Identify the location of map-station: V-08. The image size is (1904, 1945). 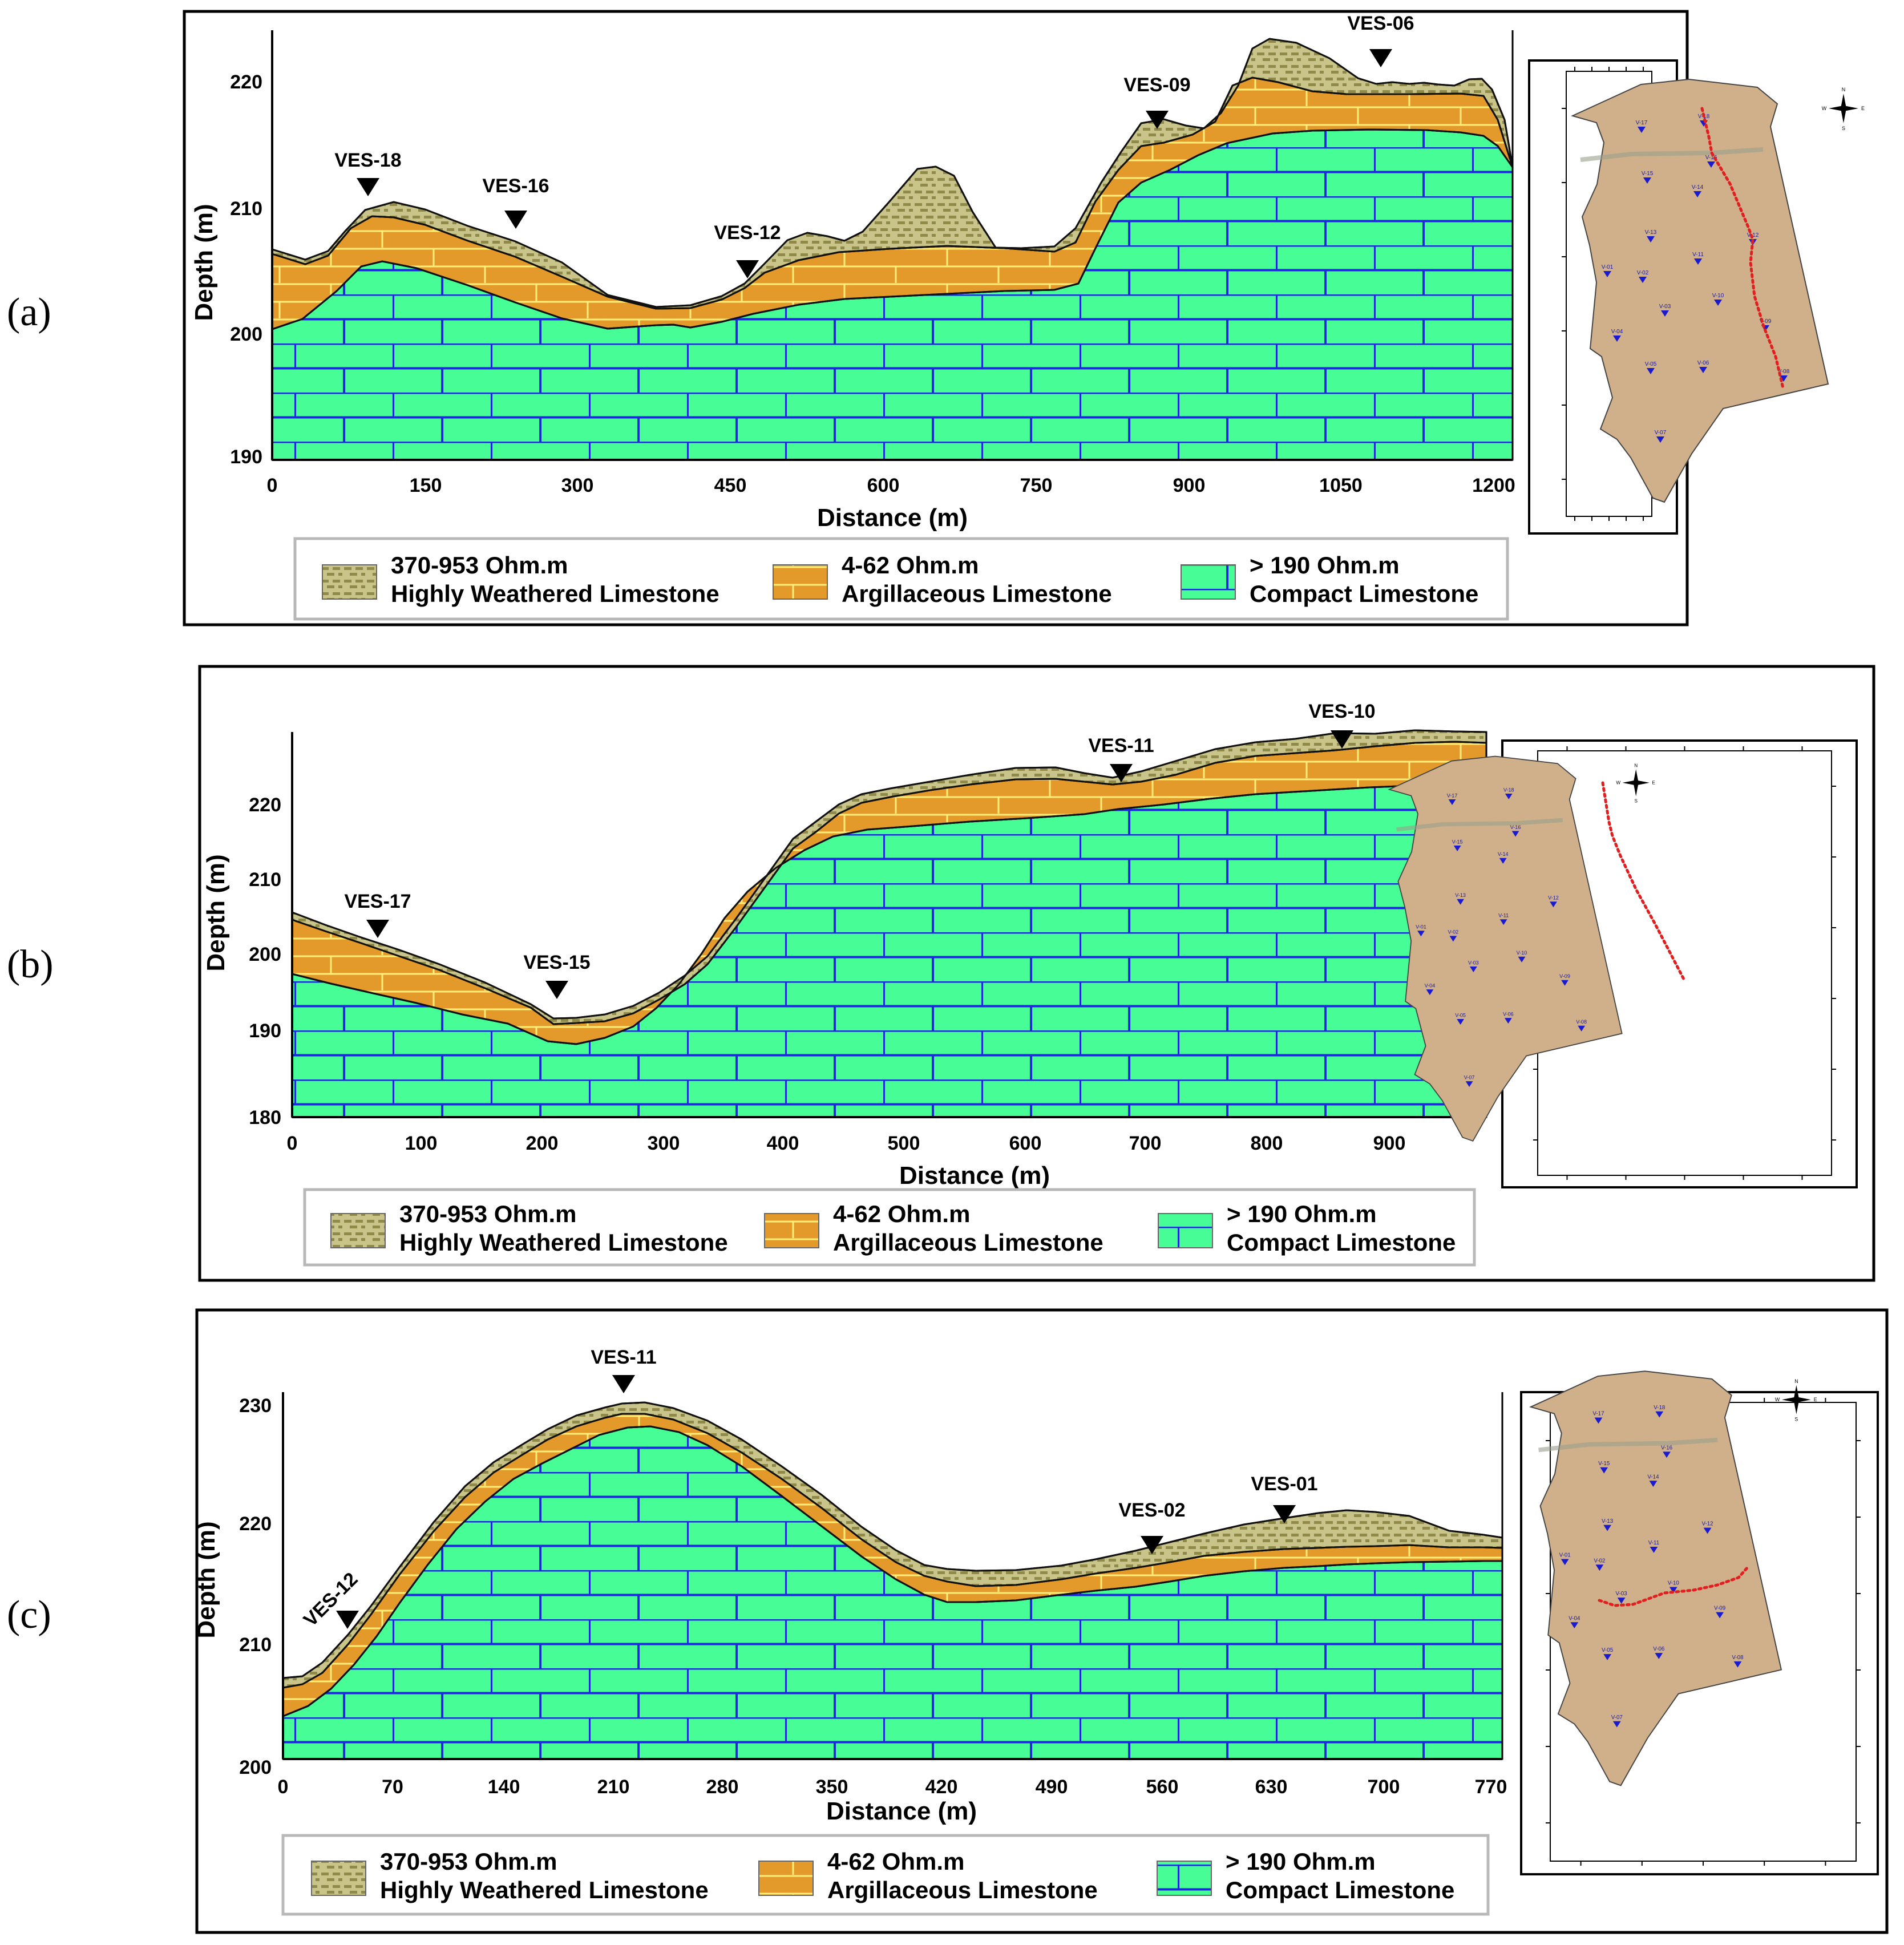
(1738, 1661).